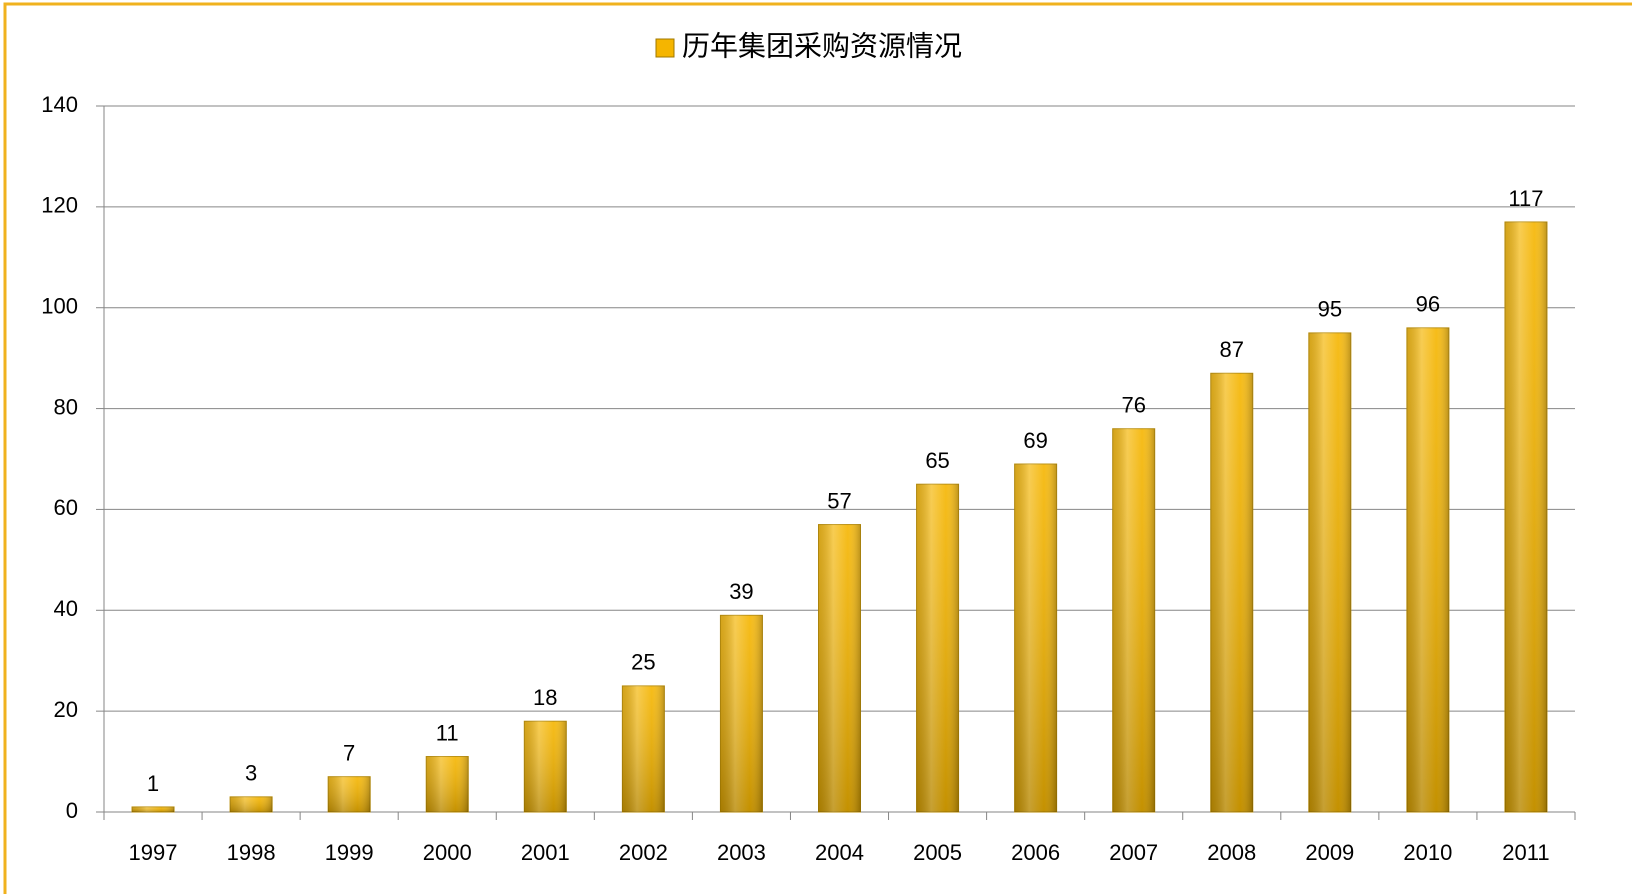 Image resolution: width=1632 pixels, height=894 pixels. I want to click on data-label: 69, so click(1035, 440).